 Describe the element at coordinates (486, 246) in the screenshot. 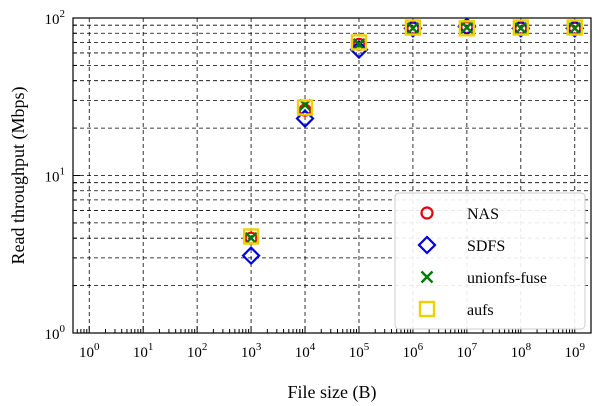

I see `legend-label: SDFS` at that location.